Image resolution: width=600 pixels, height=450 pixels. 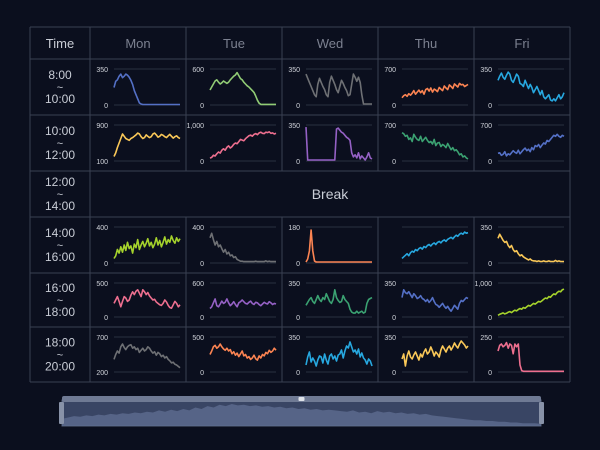 I want to click on mini-chart-thu-row1: 700 0, so click(x=426, y=144).